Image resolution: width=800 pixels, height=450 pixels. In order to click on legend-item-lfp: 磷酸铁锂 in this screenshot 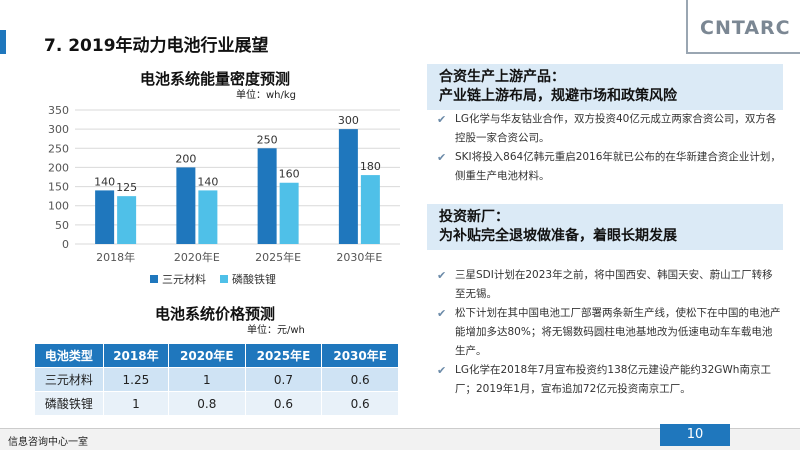, I will do `click(248, 279)`.